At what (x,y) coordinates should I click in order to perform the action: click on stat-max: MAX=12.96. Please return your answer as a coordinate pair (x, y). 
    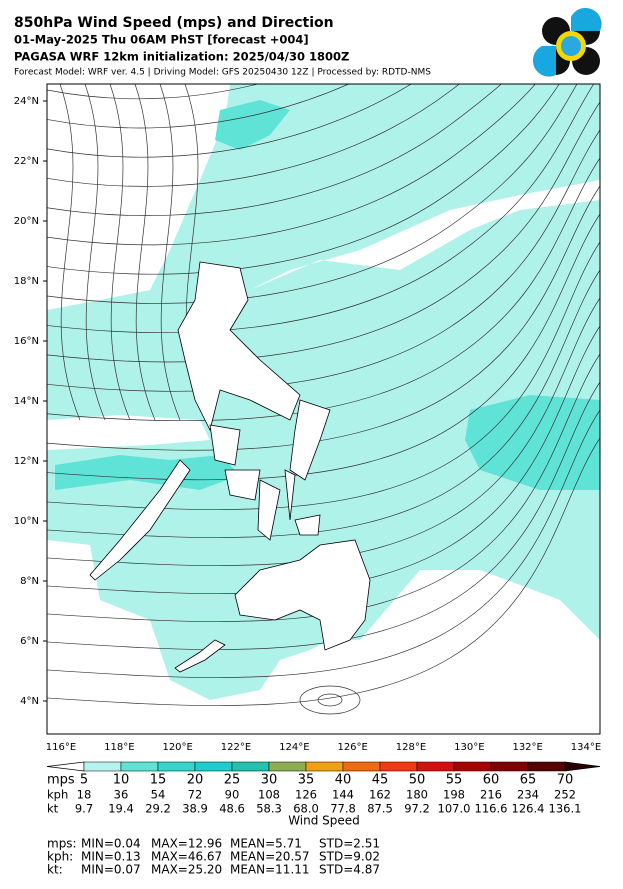
    Looking at the image, I should click on (186, 844).